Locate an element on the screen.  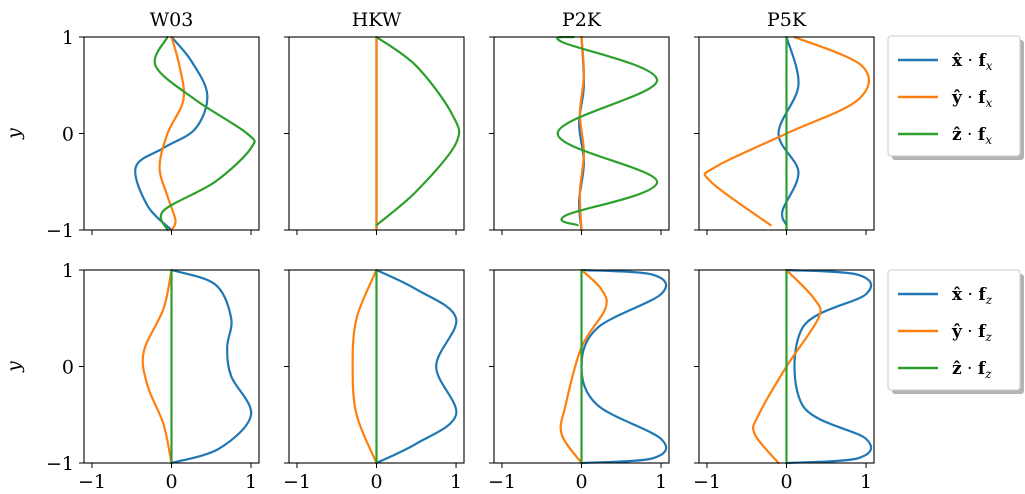
legend-fz: x̂ · fz ŷ · fz ẑ · fz is located at coordinates (955, 331).